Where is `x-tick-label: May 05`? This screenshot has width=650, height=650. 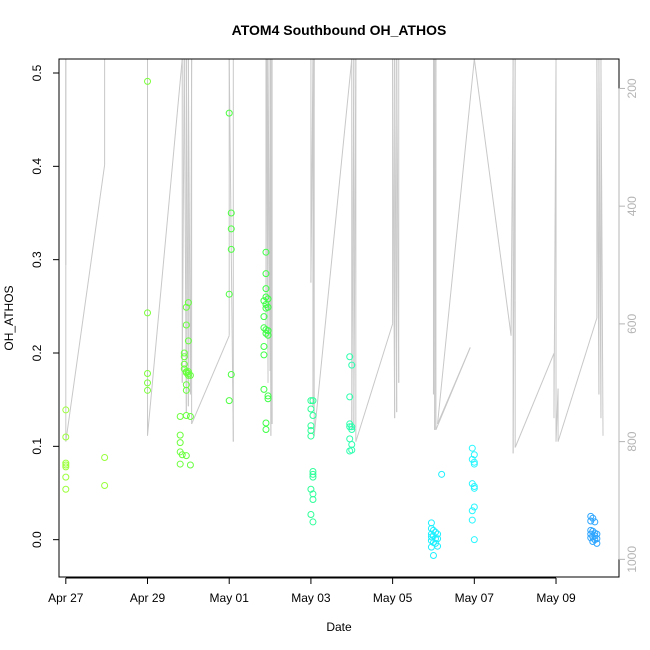
x-tick-label: May 05 is located at coordinates (393, 598).